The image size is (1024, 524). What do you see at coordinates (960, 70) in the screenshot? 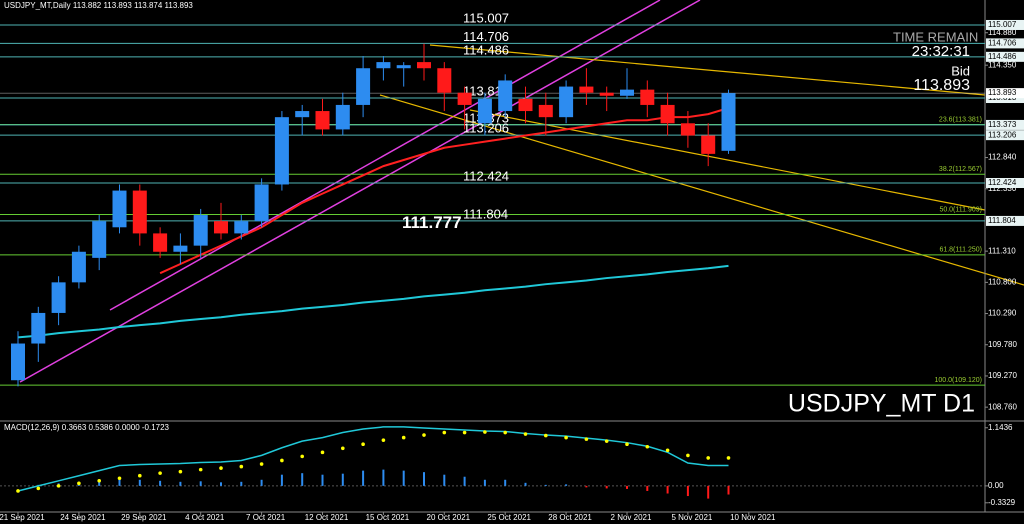
I see `bid-label: Bid` at bounding box center [960, 70].